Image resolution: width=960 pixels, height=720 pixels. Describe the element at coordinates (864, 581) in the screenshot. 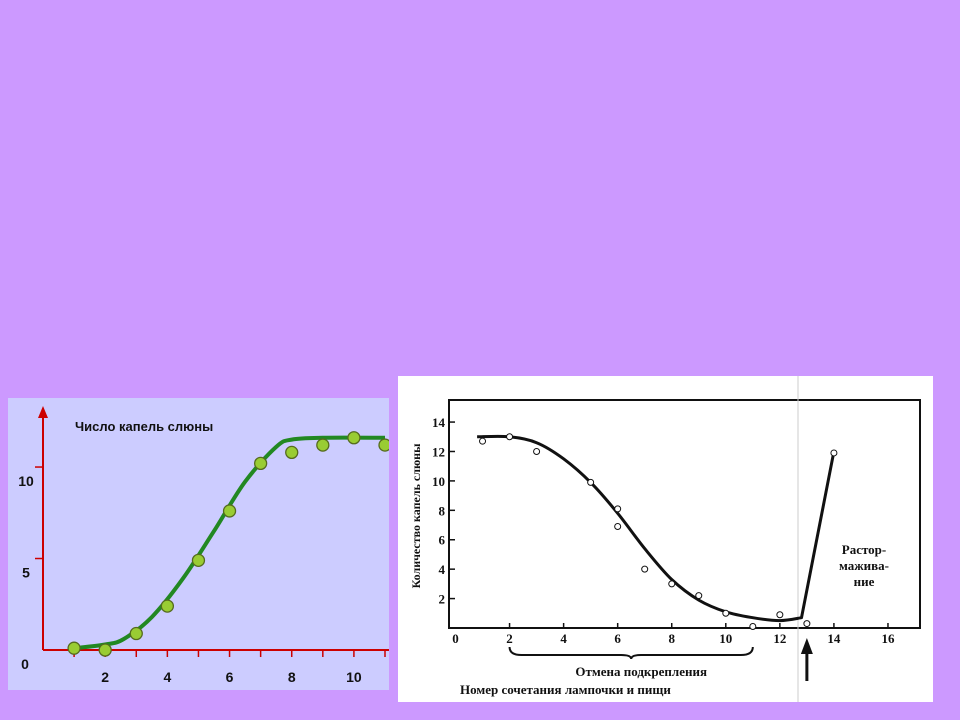

I see `recovery-label-line-3: ние` at that location.